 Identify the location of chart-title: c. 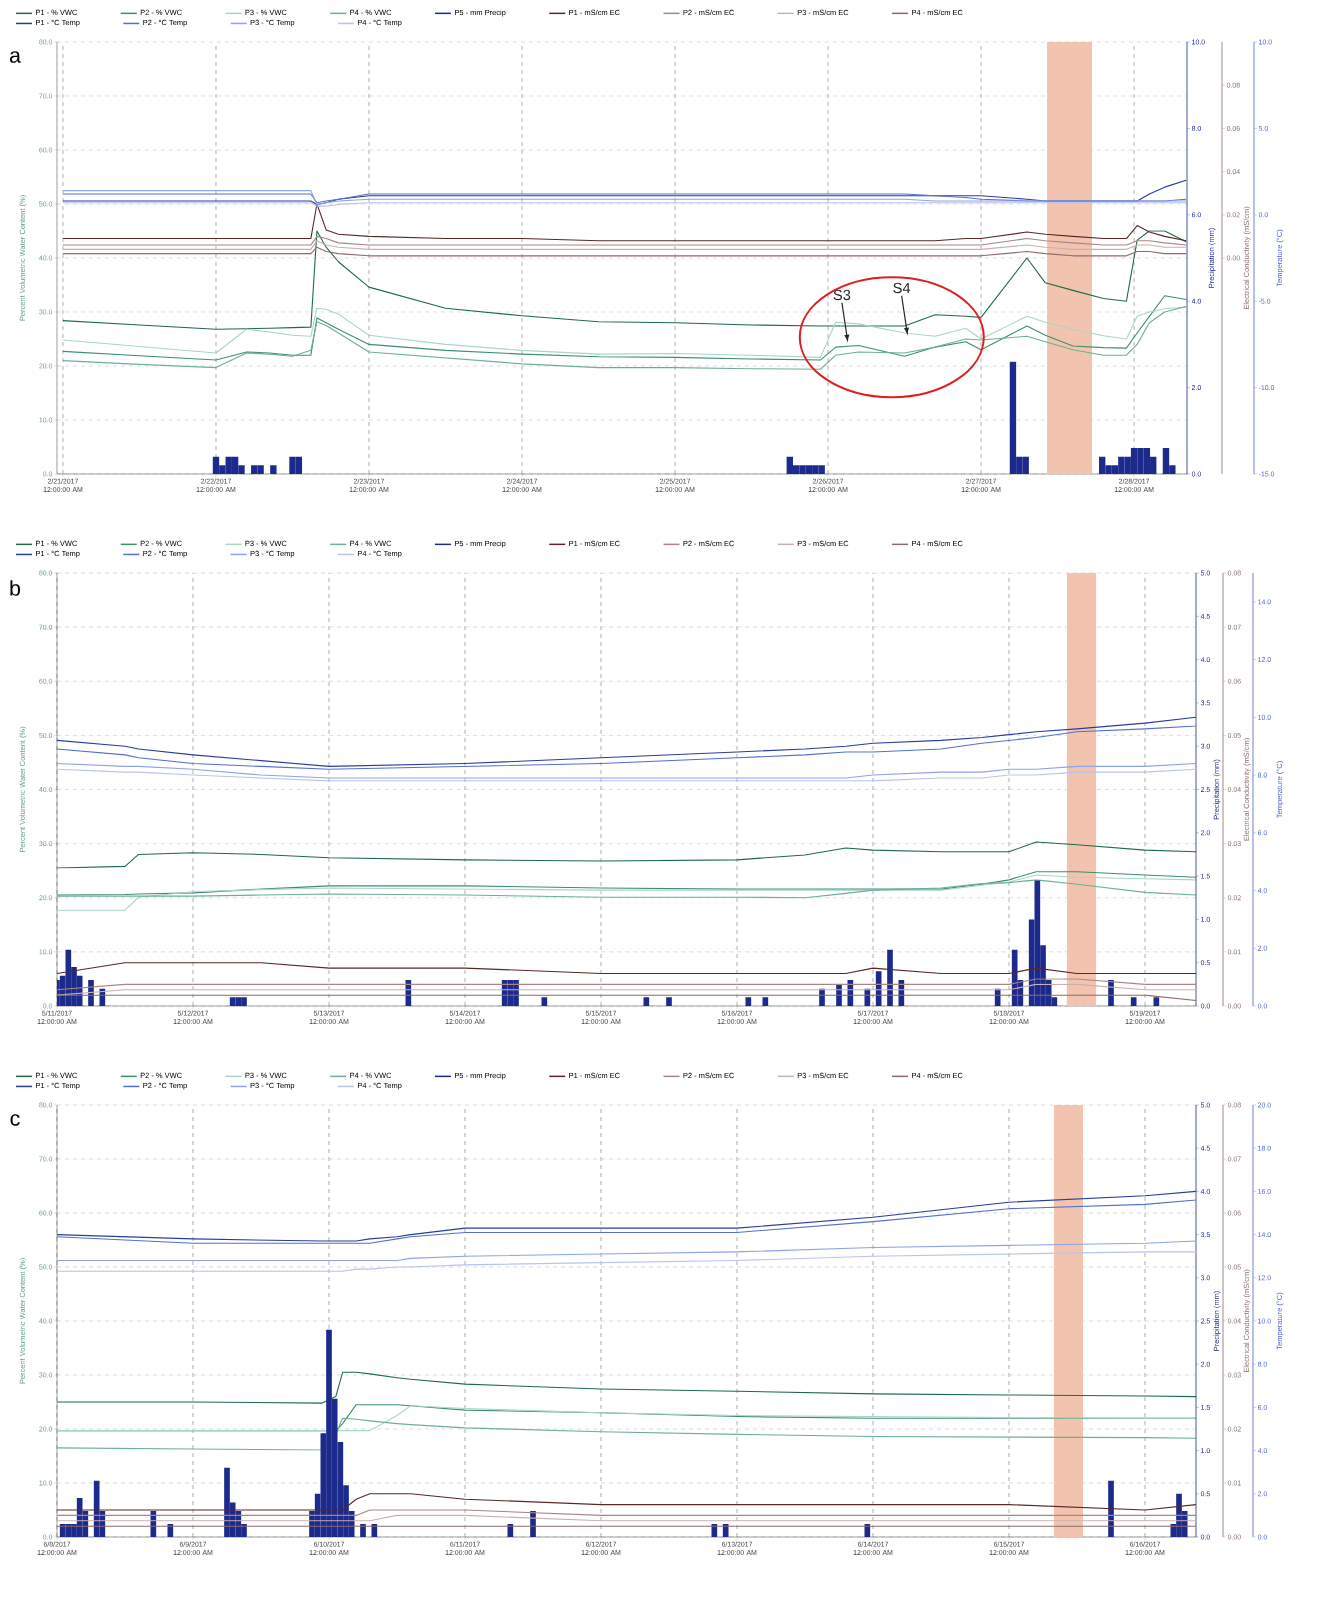
(15, 1120).